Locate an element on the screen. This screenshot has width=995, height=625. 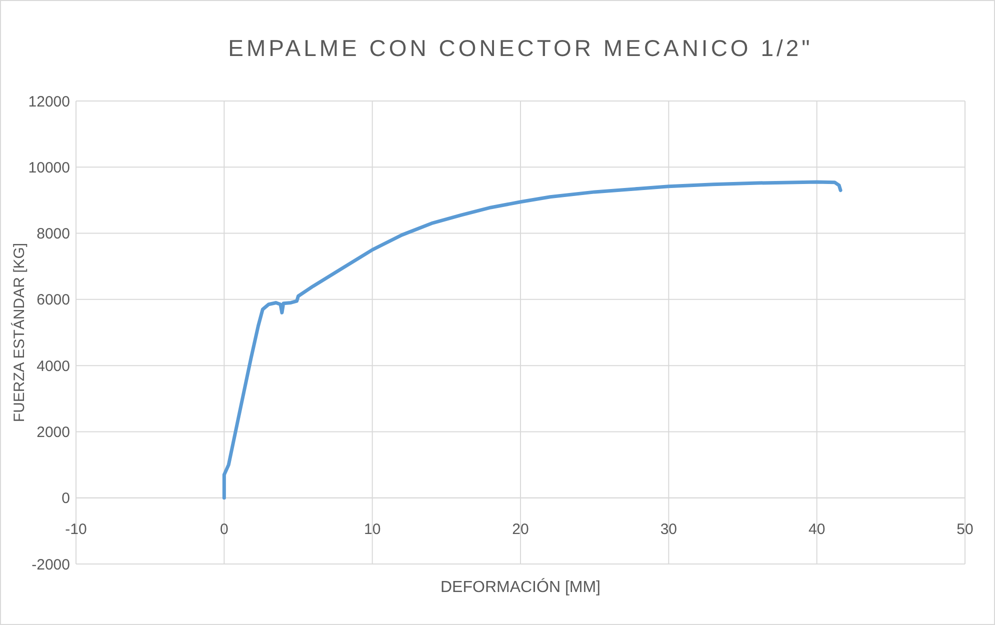
y-tick-label: 12000 is located at coordinates (49, 101).